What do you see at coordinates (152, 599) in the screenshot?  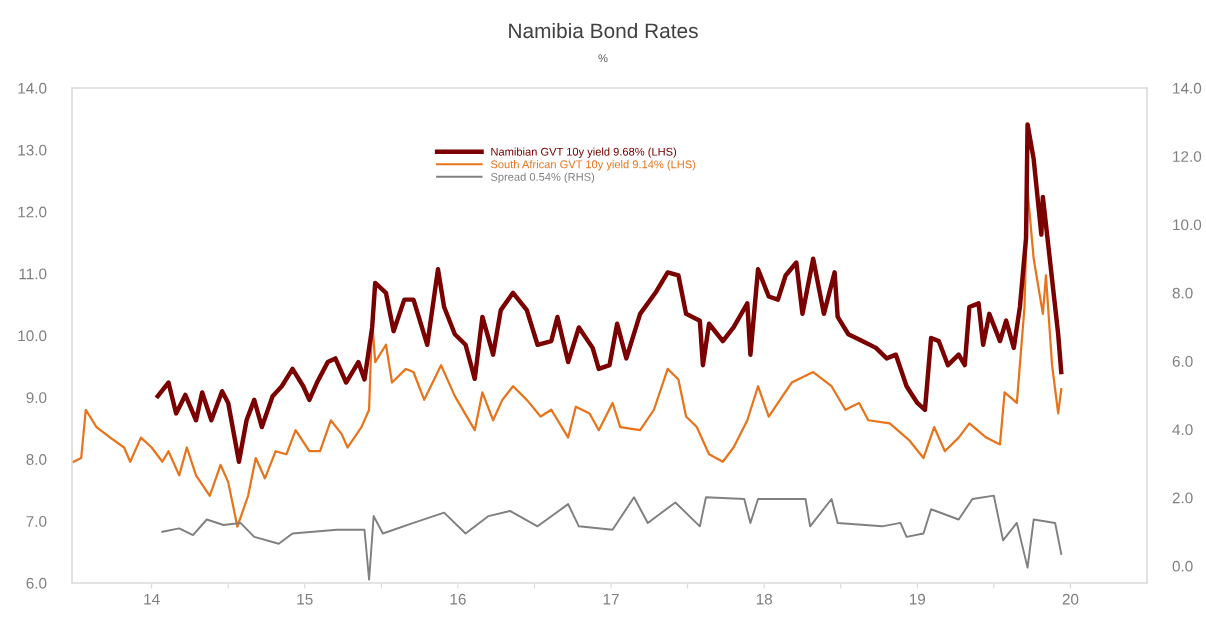 I see `x-tick-label: 14` at bounding box center [152, 599].